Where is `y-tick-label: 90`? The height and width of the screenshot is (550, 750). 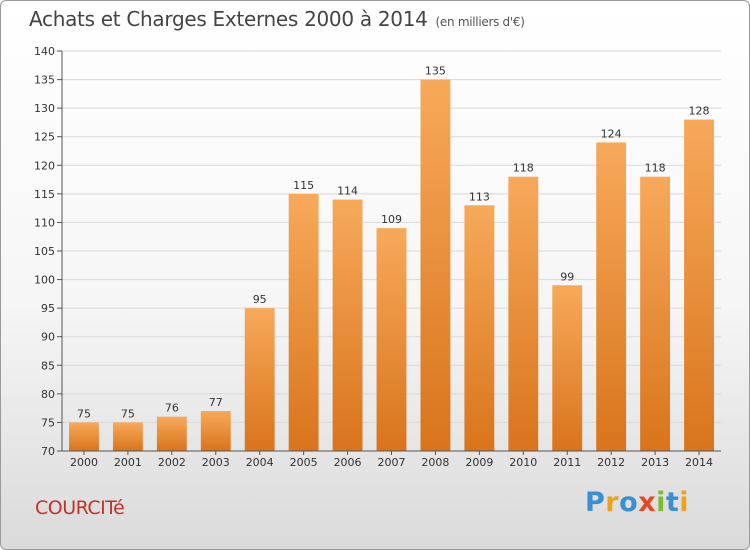
y-tick-label: 90 is located at coordinates (48, 337).